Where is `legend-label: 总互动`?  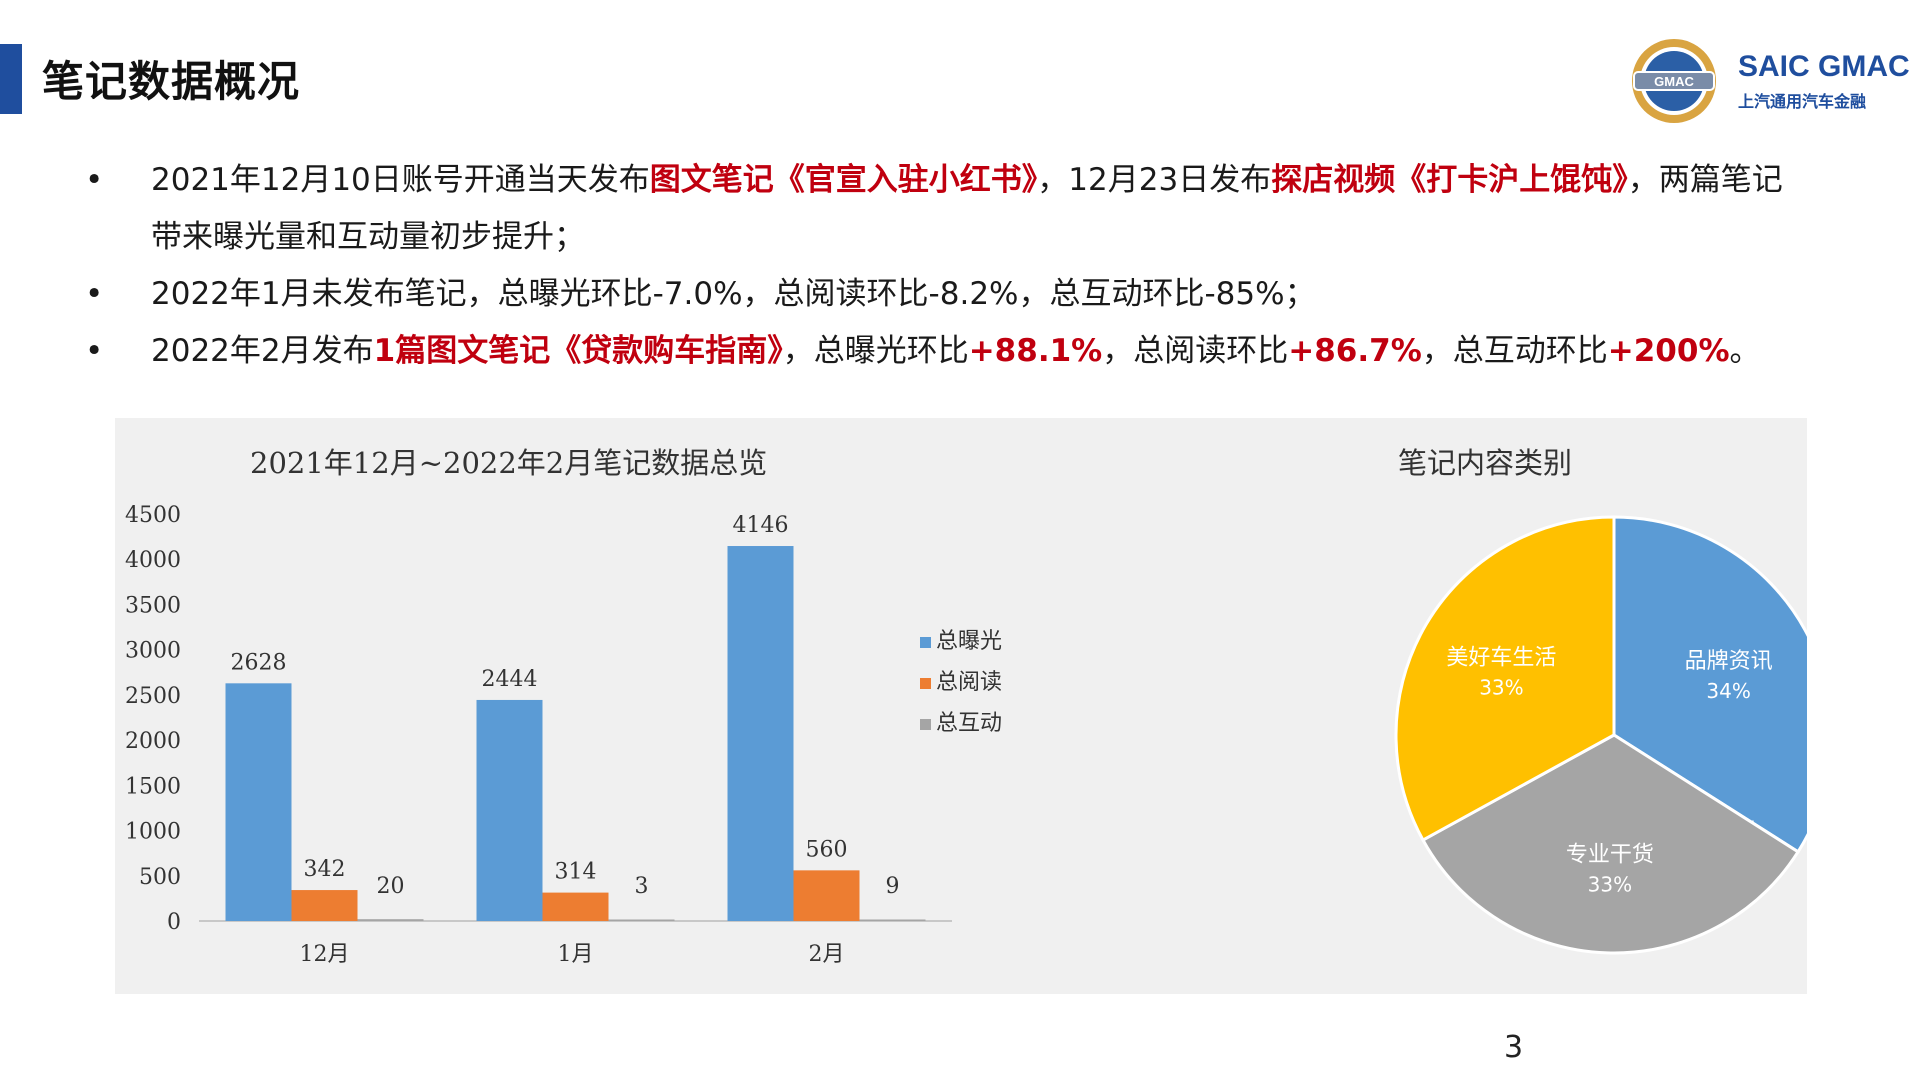 legend-label: 总互动 is located at coordinates (969, 723).